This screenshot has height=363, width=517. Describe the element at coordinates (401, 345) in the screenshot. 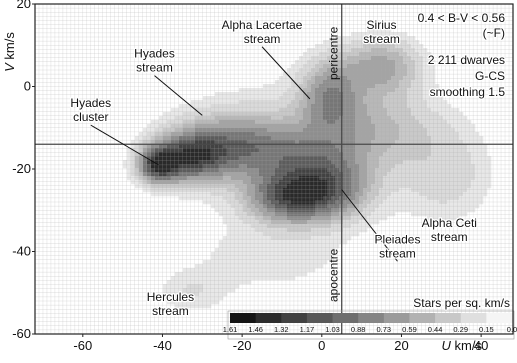

I see `x-tick-label: 20` at that location.